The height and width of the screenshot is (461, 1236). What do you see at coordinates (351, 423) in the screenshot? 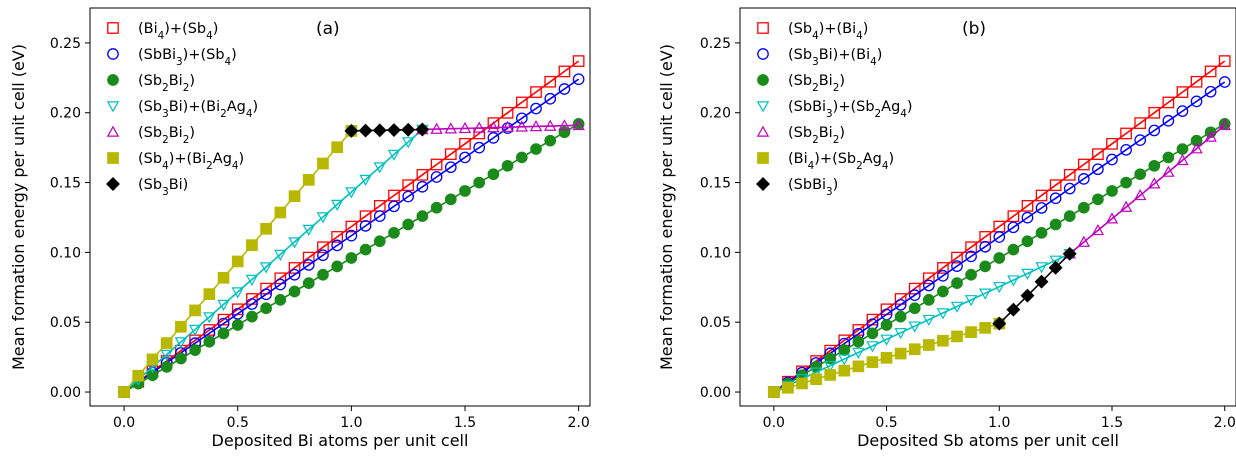
I see `x-tick-label: 1.0` at bounding box center [351, 423].